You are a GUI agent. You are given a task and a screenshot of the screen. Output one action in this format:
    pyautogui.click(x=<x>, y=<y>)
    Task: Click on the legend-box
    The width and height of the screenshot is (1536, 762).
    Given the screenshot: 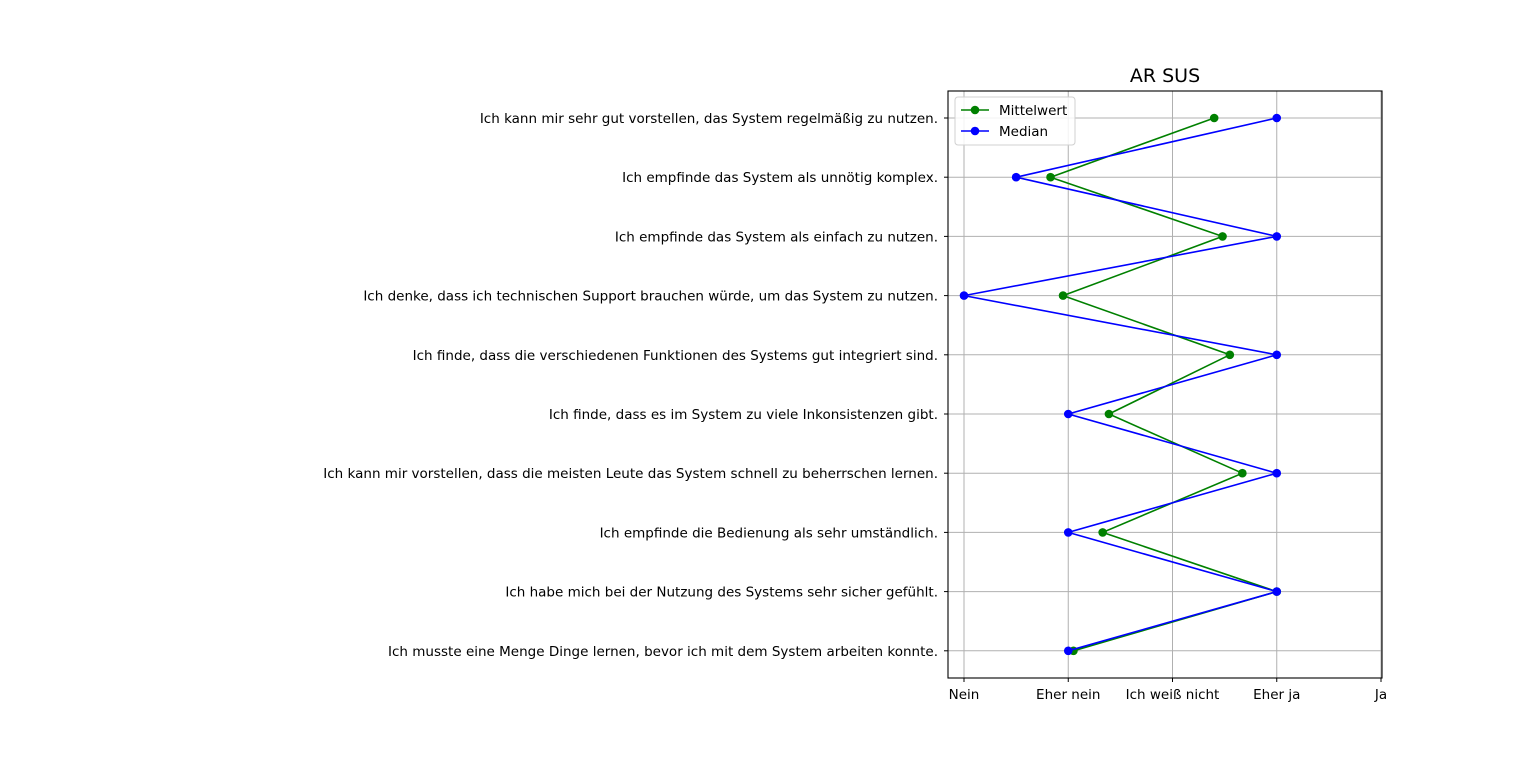 What is the action you would take?
    pyautogui.click(x=1015, y=121)
    